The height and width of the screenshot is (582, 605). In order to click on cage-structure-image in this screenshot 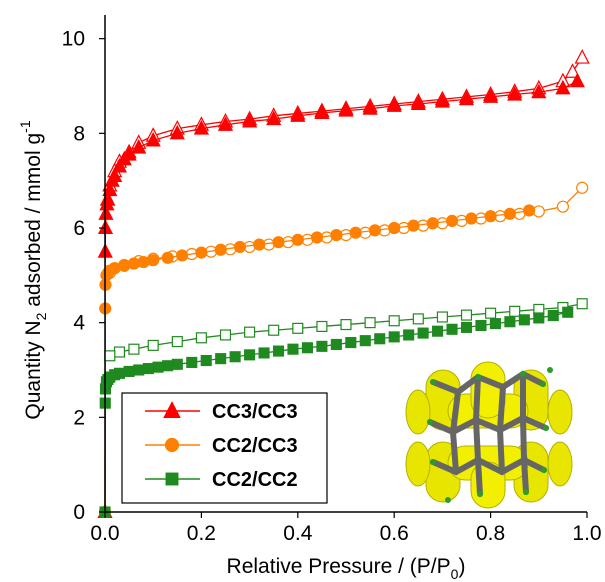, I will do `click(489, 435)`.